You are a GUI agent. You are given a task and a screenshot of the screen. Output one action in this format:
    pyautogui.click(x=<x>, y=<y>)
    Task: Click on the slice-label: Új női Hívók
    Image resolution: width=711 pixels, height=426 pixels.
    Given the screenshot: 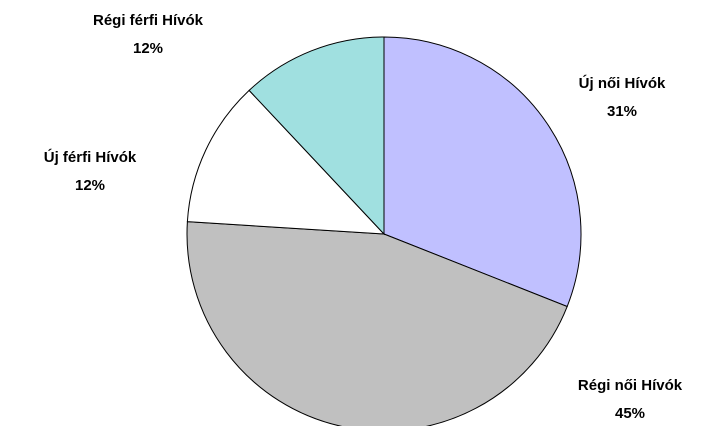 What is the action you would take?
    pyautogui.click(x=622, y=83)
    